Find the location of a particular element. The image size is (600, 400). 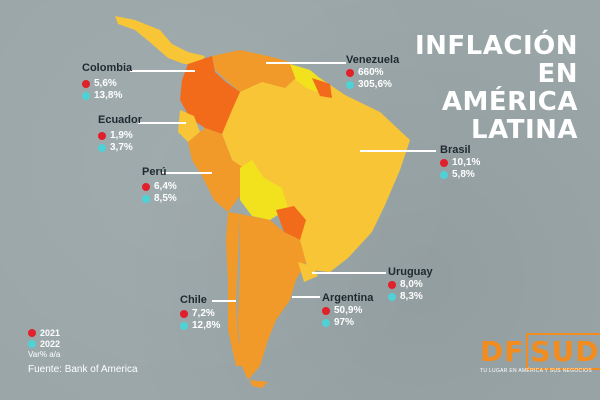

ecuador-label: Ecuador 1,9% 3,7% is located at coordinates (120, 134).